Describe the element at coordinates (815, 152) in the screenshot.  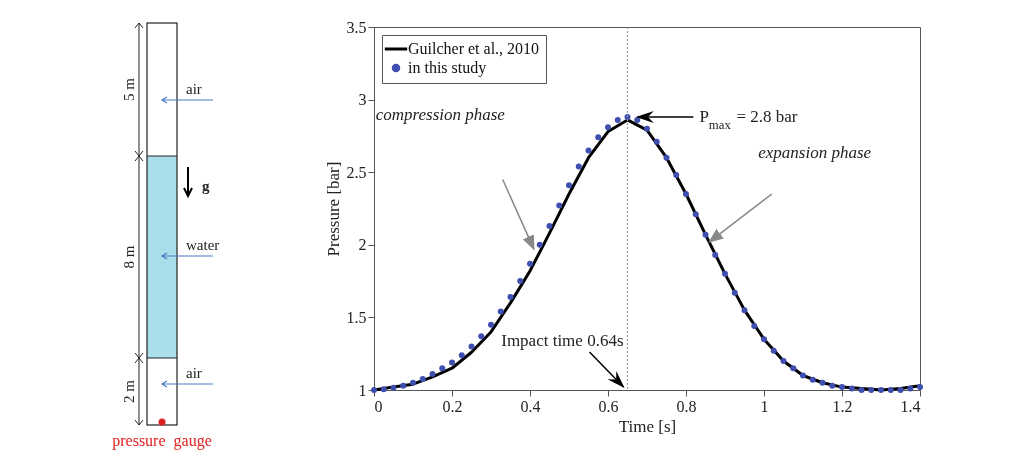
I see `annotation: expansion phase` at that location.